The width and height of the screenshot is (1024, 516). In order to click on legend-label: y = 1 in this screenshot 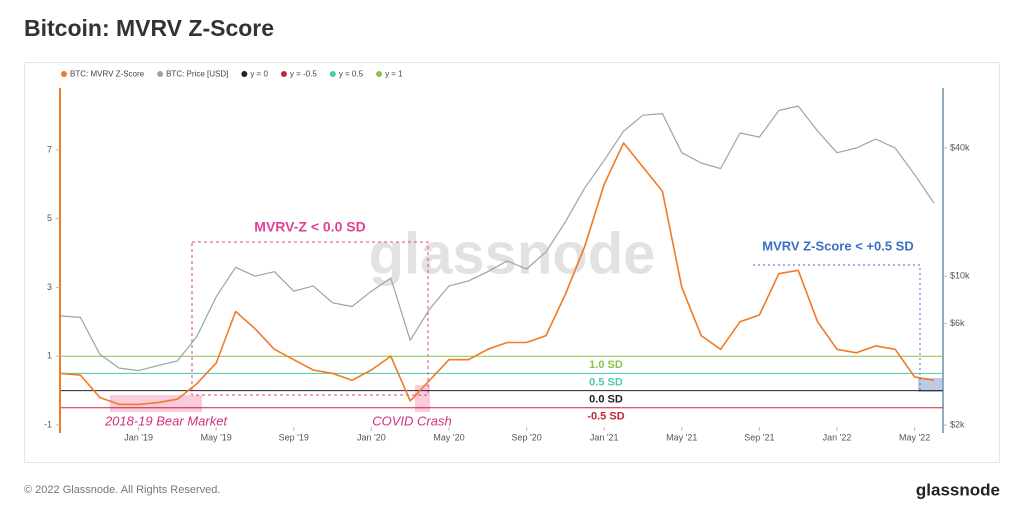, I will do `click(394, 74)`.